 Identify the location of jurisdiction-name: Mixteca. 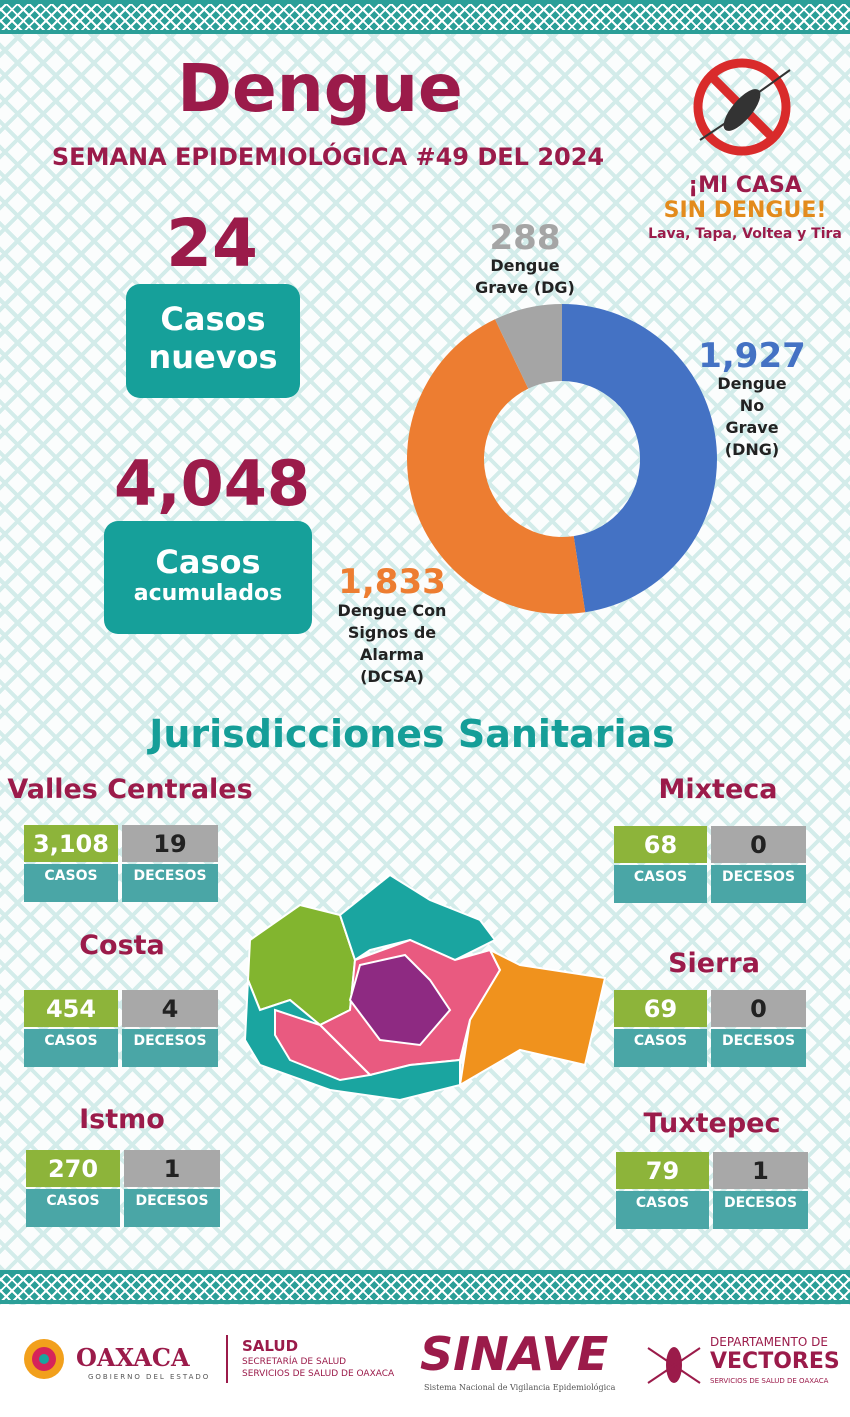
(718, 789).